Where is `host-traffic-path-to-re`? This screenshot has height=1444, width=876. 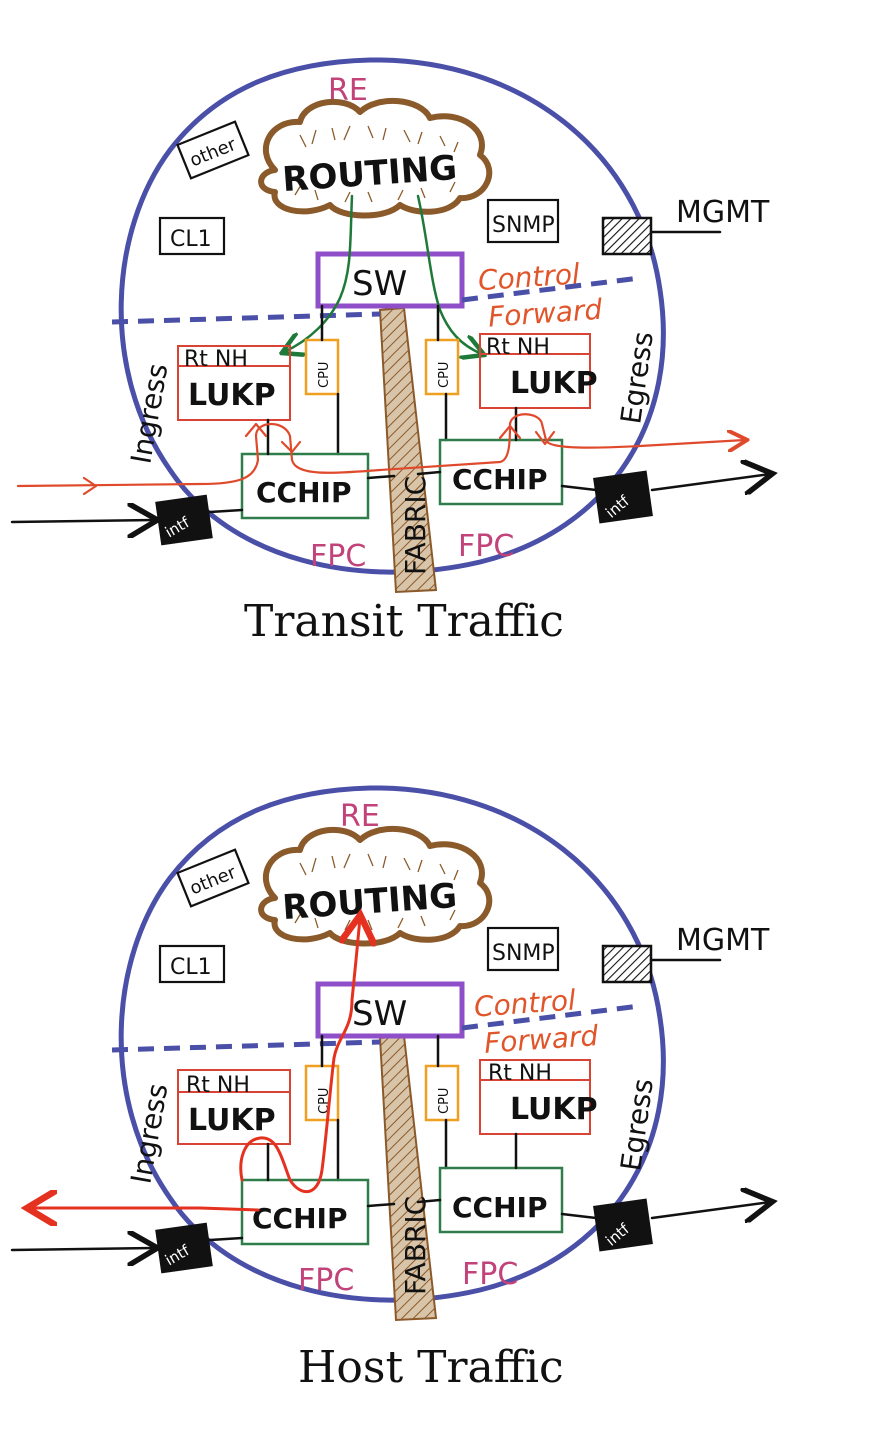 host-traffic-path-to-re is located at coordinates (299, 1056).